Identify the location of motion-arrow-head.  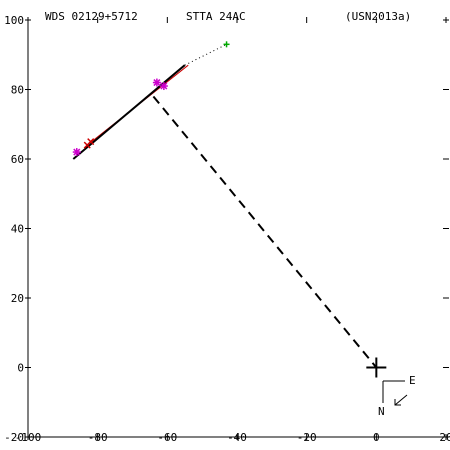
(397, 402).